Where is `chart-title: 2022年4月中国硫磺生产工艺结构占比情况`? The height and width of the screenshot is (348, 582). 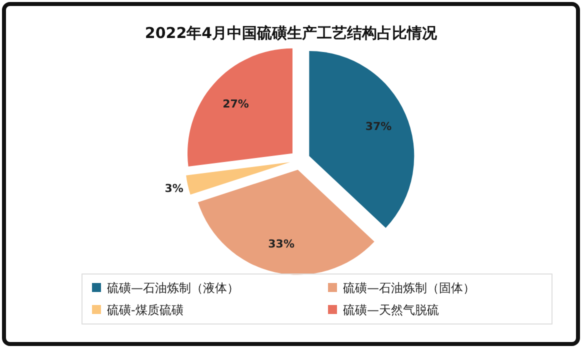
chart-title: 2022年4月中国硫磺生产工艺结构占比情况 is located at coordinates (291, 33).